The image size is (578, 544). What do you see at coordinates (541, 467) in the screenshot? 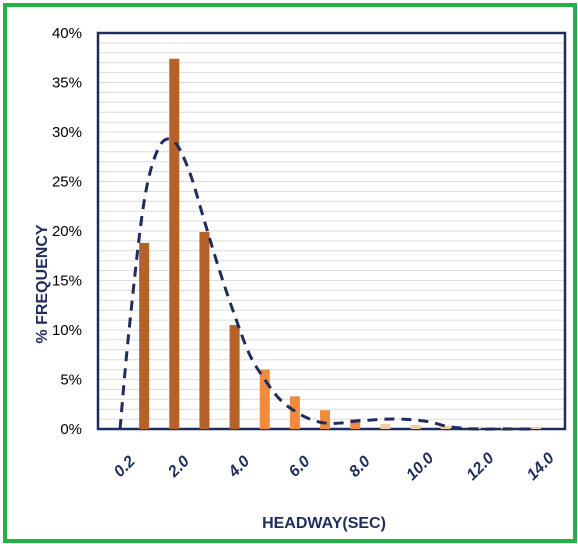
I see `x-tick-label: 14.0` at bounding box center [541, 467].